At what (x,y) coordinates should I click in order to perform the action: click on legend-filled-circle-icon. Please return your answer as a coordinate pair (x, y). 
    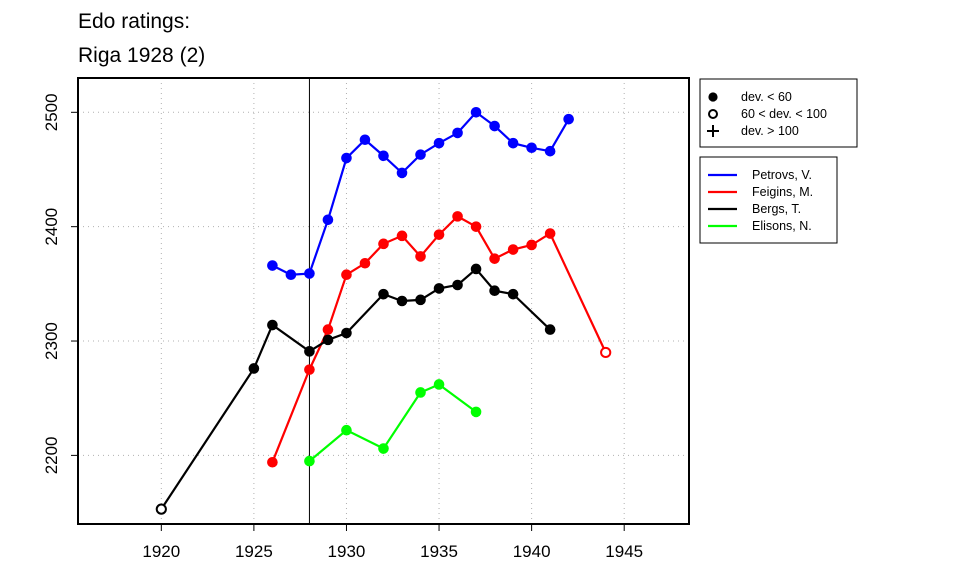
    Looking at the image, I should click on (713, 97).